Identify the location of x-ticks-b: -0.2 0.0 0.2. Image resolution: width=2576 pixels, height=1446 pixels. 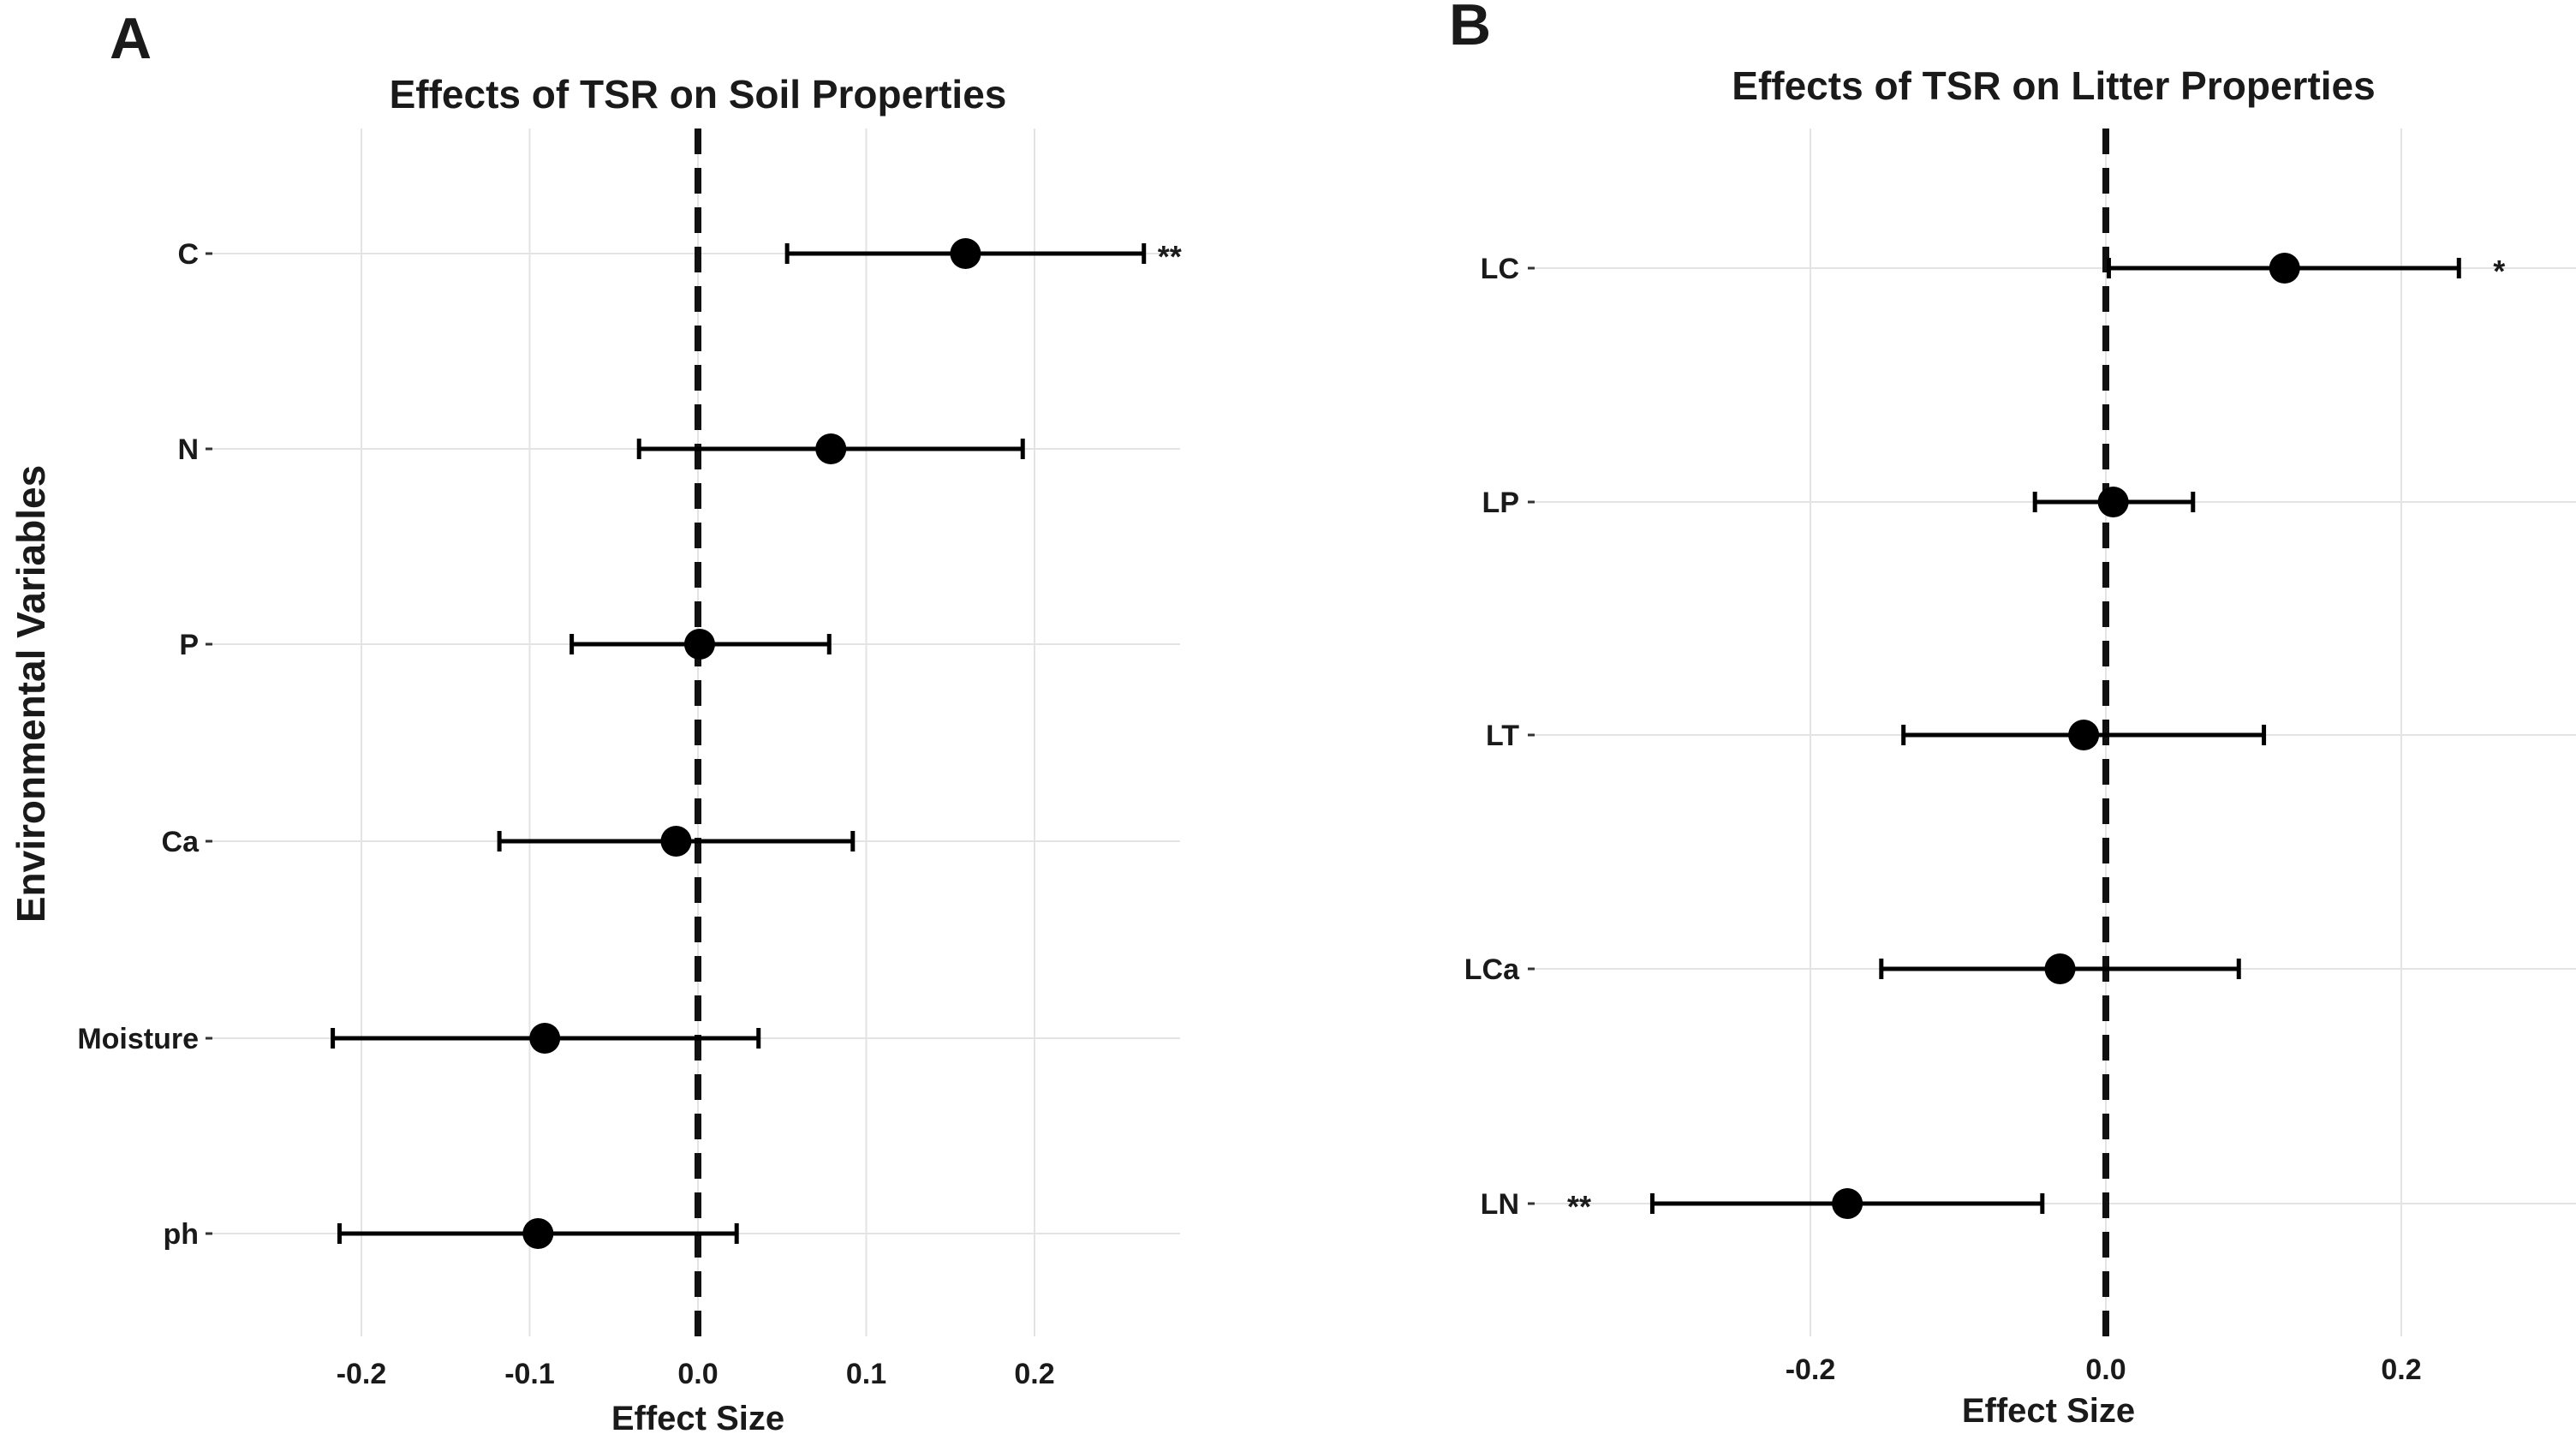
(2104, 1370).